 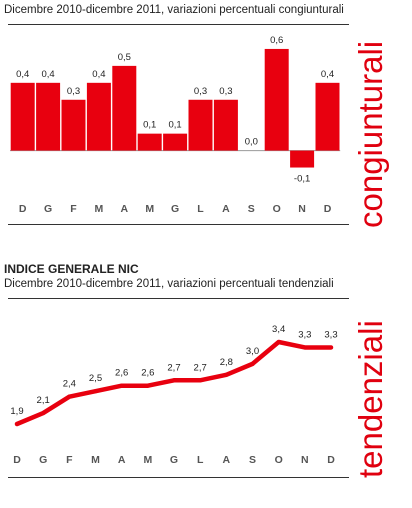 What do you see at coordinates (43, 400) in the screenshot?
I see `line-value-label: 2,1` at bounding box center [43, 400].